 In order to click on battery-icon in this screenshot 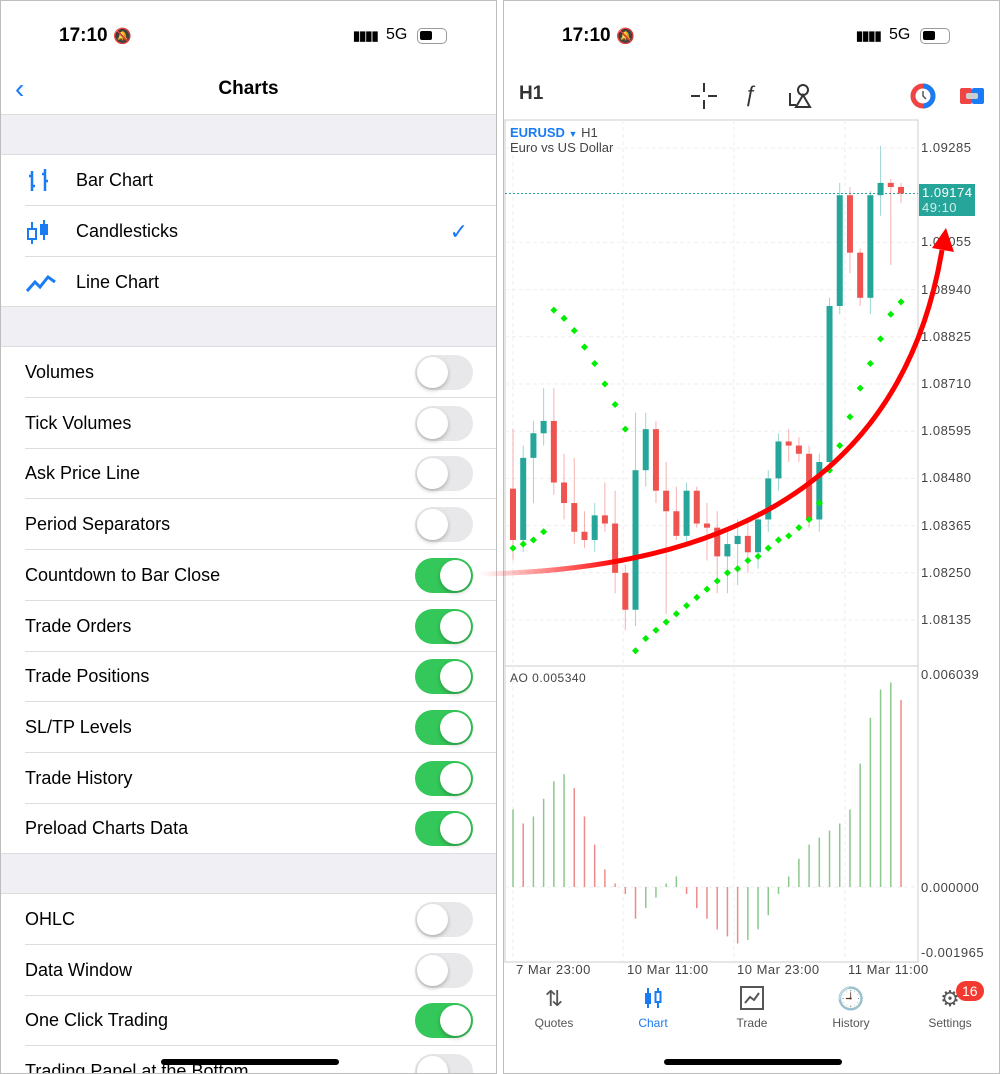, I will do `click(432, 36)`.